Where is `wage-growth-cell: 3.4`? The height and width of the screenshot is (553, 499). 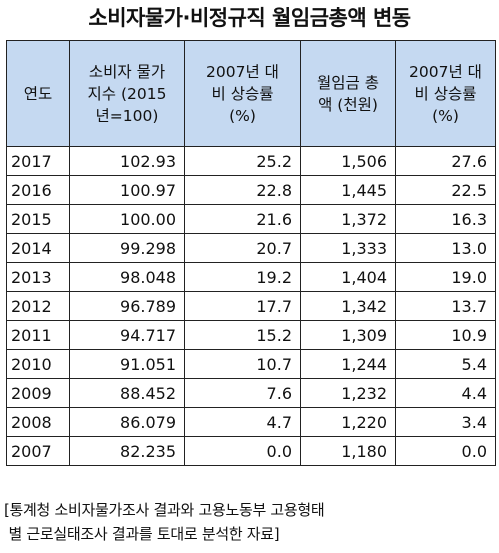 wage-growth-cell: 3.4 is located at coordinates (445, 422).